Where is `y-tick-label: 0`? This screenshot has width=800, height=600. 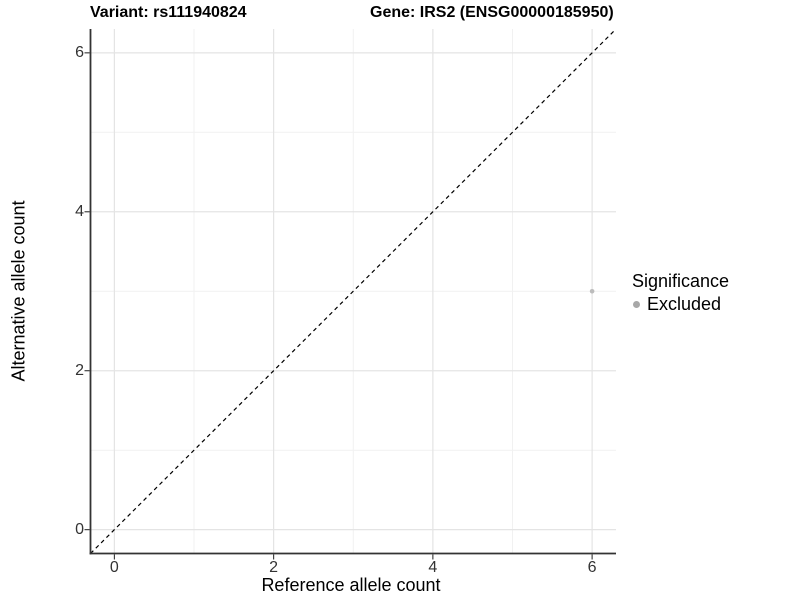 y-tick-label: 0 is located at coordinates (79, 529).